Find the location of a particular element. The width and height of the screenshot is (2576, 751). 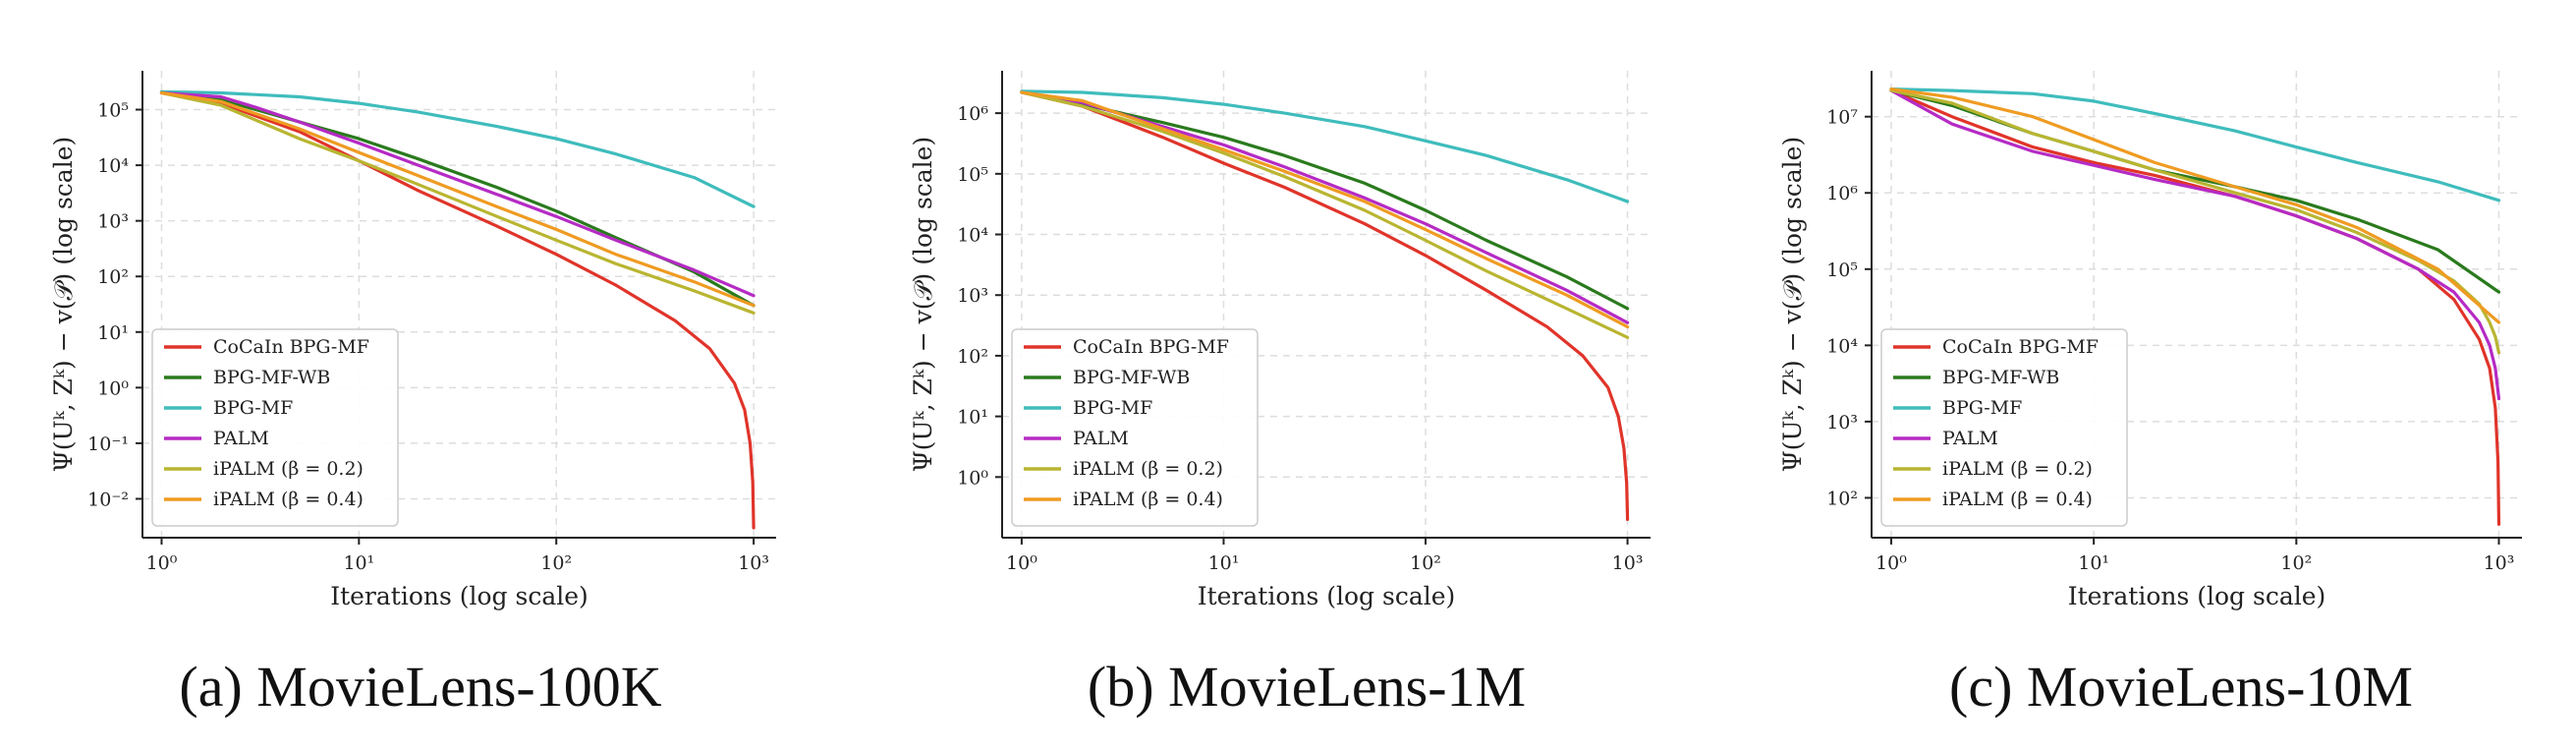

y-tick-label: 10⁻¹ is located at coordinates (108, 444).